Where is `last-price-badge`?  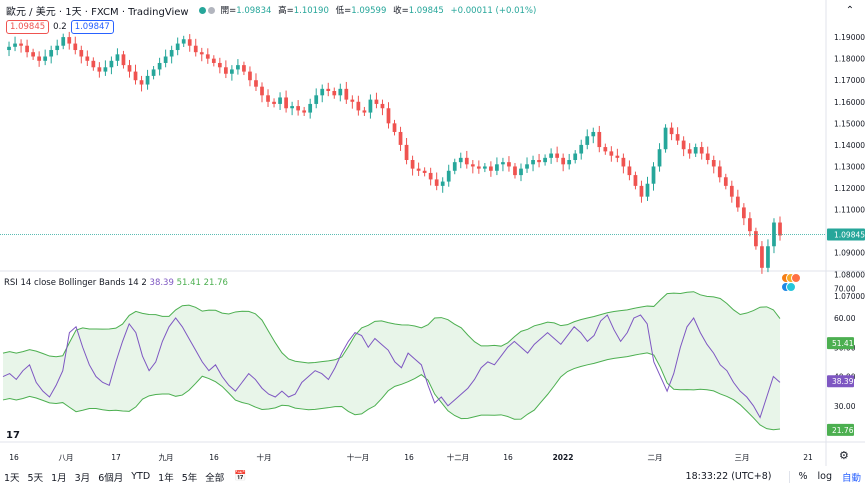 last-price-badge is located at coordinates (846, 234).